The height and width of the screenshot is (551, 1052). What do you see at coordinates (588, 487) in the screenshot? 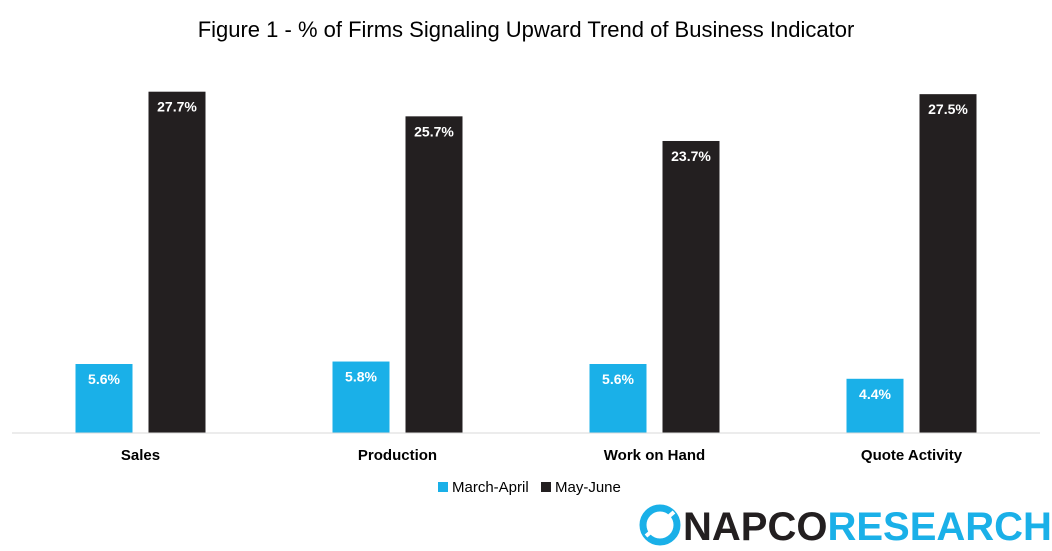
I see `legend-label-may-june: May-June` at bounding box center [588, 487].